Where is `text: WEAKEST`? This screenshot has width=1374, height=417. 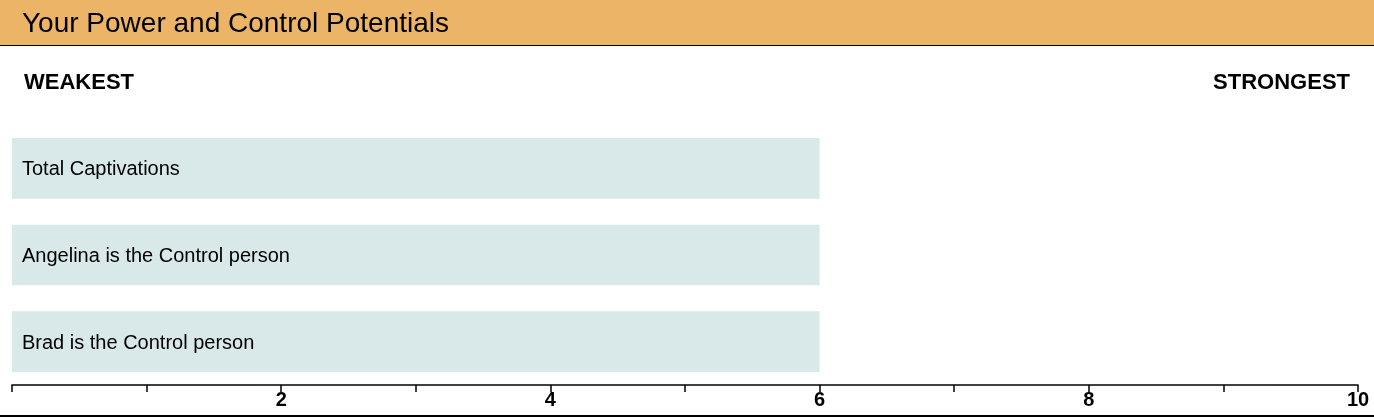 text: WEAKEST is located at coordinates (79, 81).